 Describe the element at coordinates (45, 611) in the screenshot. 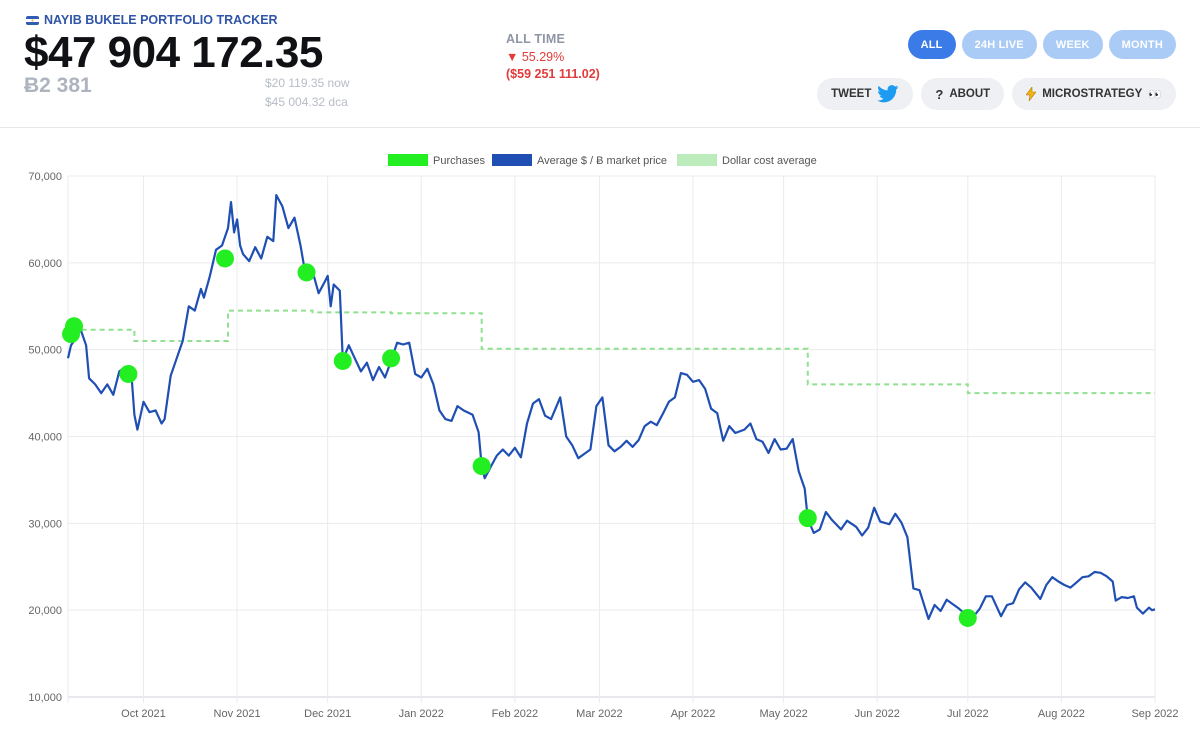

I see `y-tick-label: 20,000` at that location.